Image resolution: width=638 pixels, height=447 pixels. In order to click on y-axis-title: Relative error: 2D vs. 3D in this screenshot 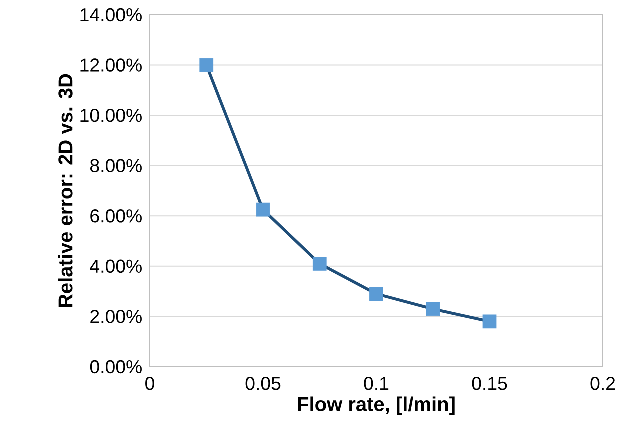, I will do `click(65, 191)`.